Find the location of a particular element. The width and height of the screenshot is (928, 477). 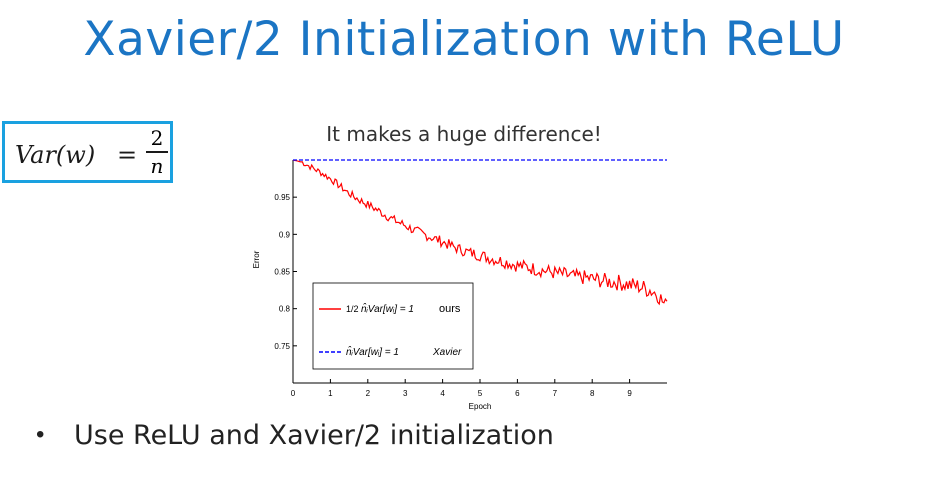

legend-ours-tag: ours is located at coordinates (450, 309).